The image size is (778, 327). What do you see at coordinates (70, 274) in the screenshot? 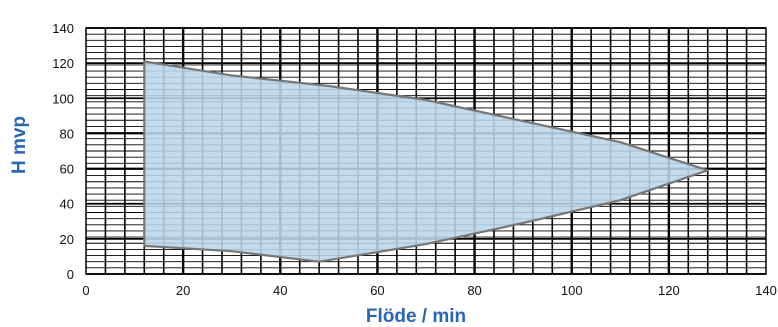
I see `y-tick-label: 0` at bounding box center [70, 274].